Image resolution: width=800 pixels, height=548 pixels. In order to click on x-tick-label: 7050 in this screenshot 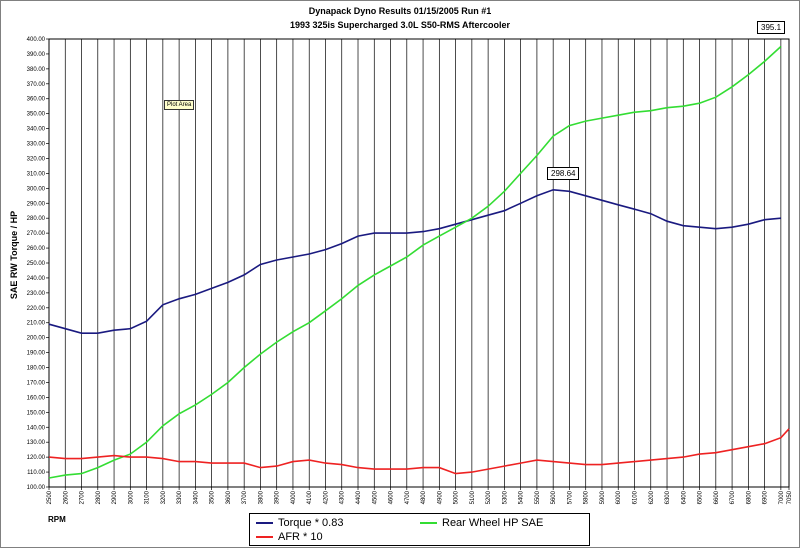, I will do `click(790, 497)`.